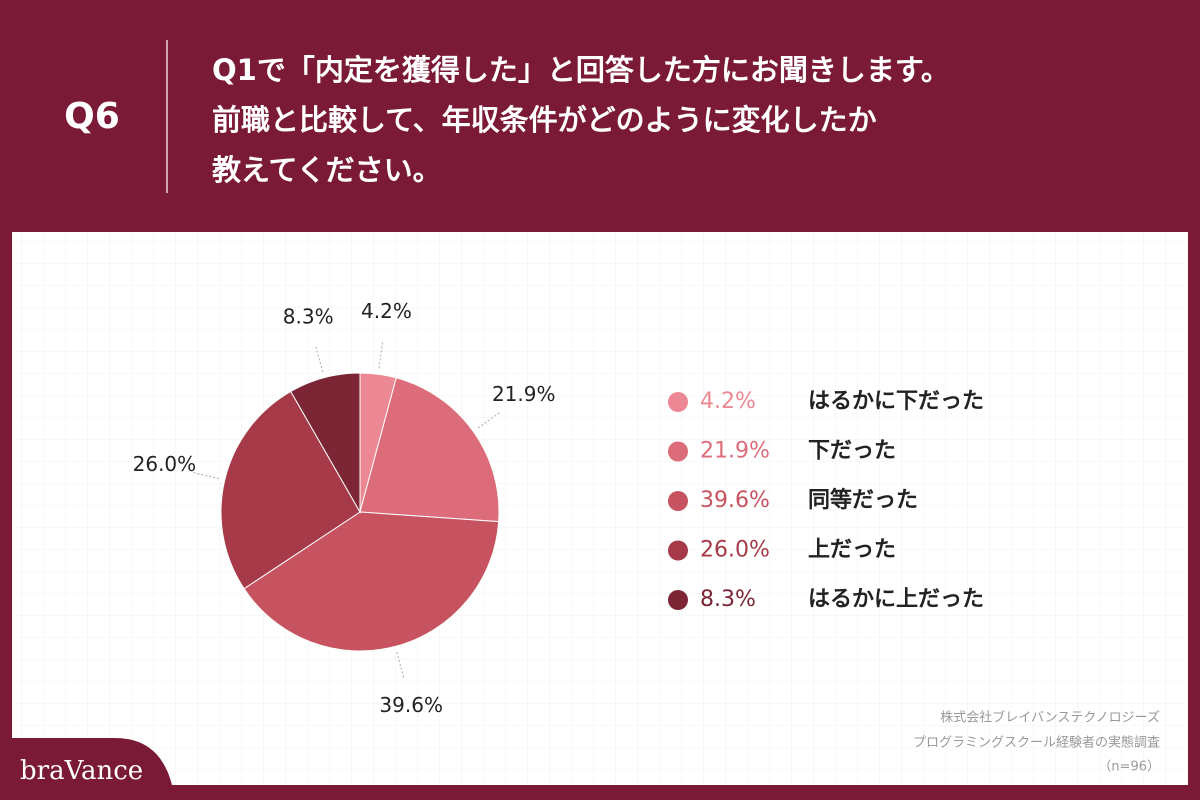  I want to click on data-label: 21.9%, so click(524, 394).